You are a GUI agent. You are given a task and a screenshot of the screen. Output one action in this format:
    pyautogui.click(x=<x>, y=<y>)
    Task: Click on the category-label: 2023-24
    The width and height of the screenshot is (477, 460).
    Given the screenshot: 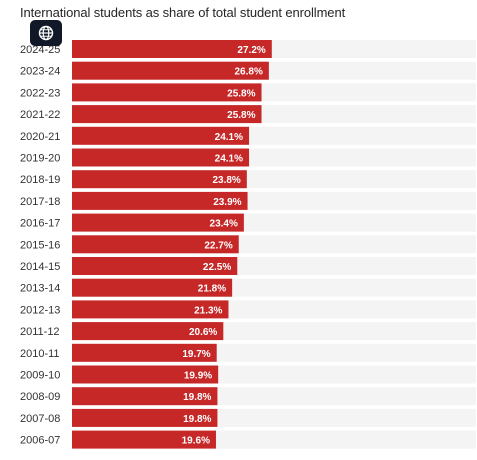 What is the action you would take?
    pyautogui.click(x=40, y=72)
    